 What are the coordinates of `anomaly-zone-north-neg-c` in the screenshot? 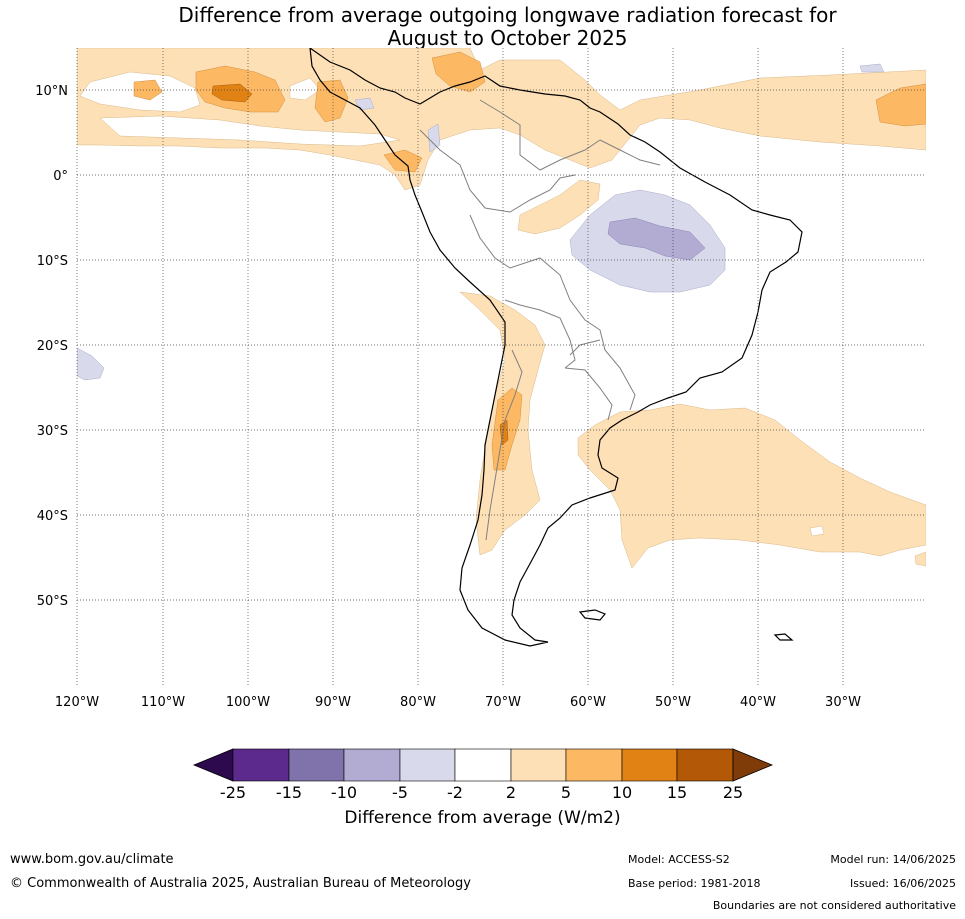 It's located at (872, 68).